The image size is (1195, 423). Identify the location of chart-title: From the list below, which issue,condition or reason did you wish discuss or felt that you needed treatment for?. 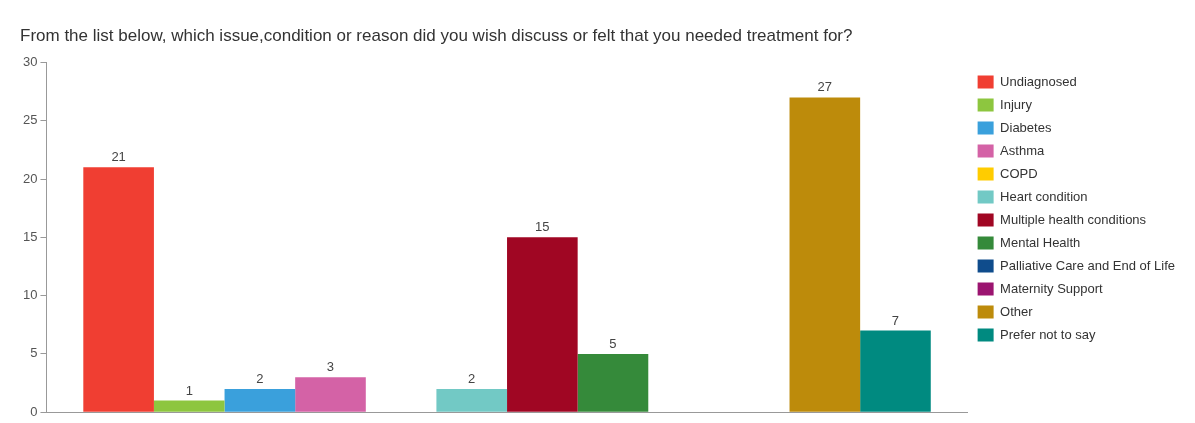
(436, 35).